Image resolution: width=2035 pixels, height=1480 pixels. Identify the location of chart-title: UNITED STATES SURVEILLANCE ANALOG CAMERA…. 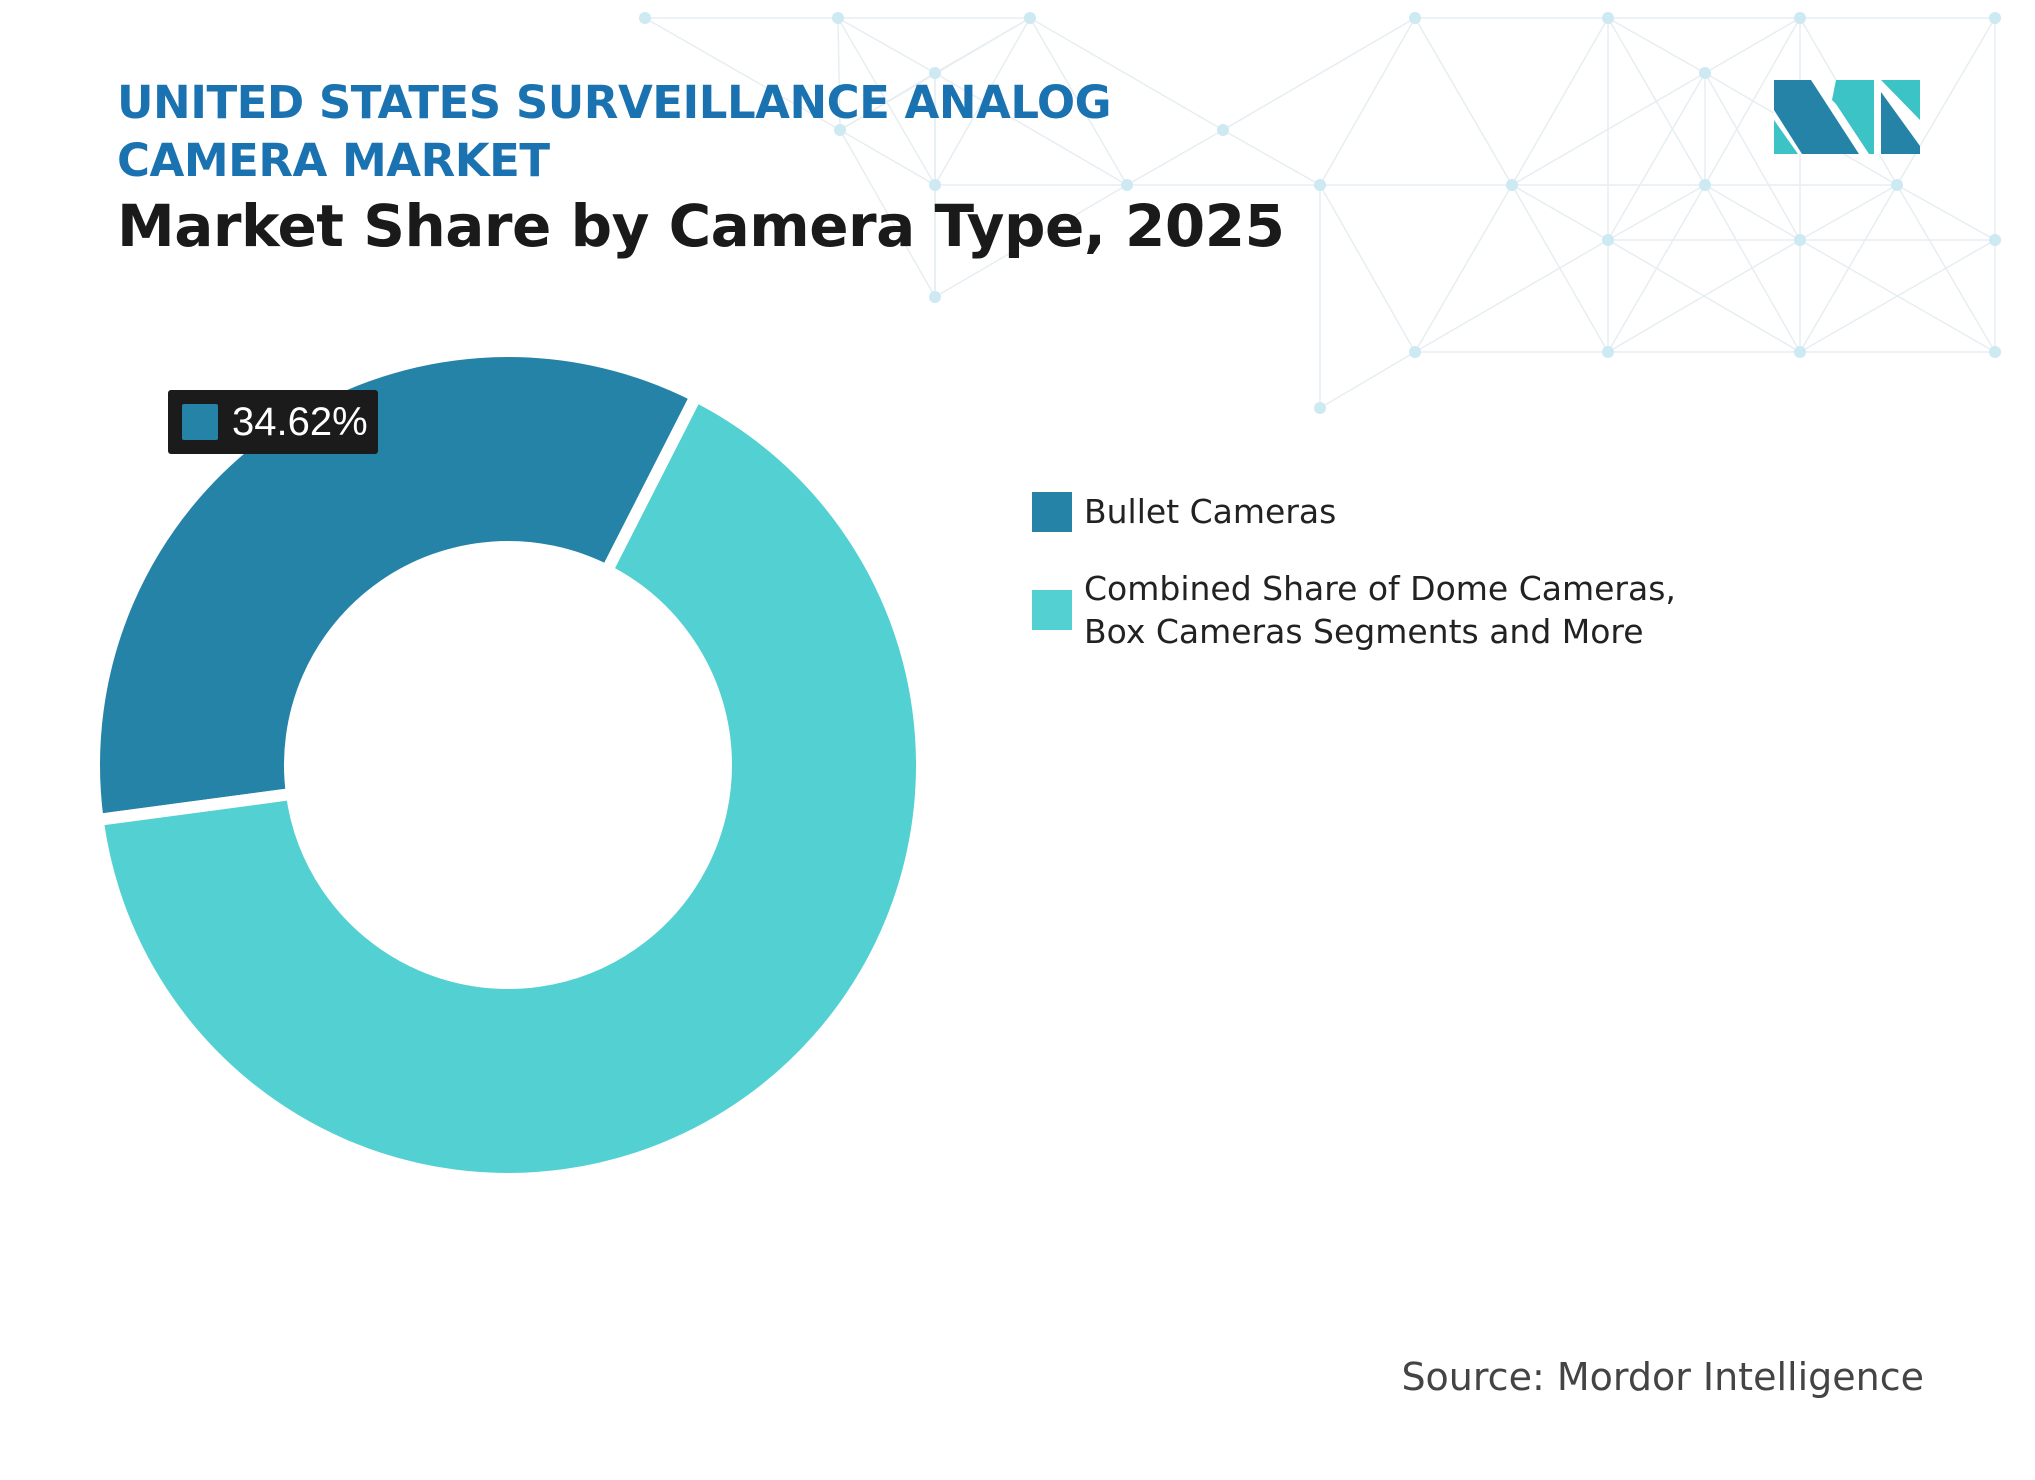
(614, 131).